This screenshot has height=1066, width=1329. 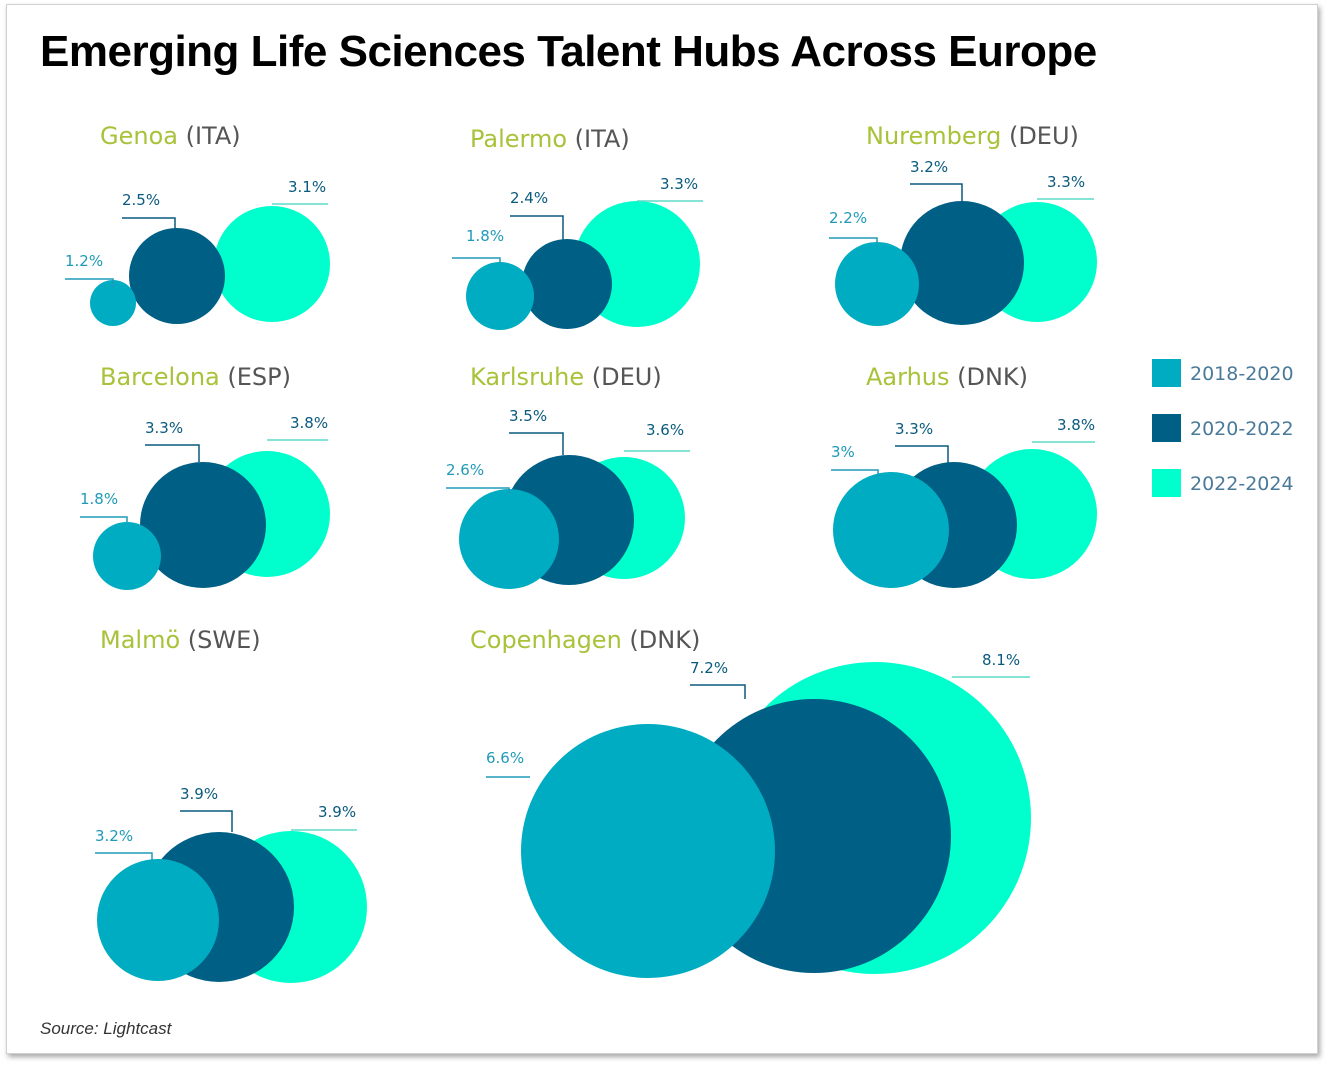 What do you see at coordinates (139, 136) in the screenshot?
I see `city-name: Genoa` at bounding box center [139, 136].